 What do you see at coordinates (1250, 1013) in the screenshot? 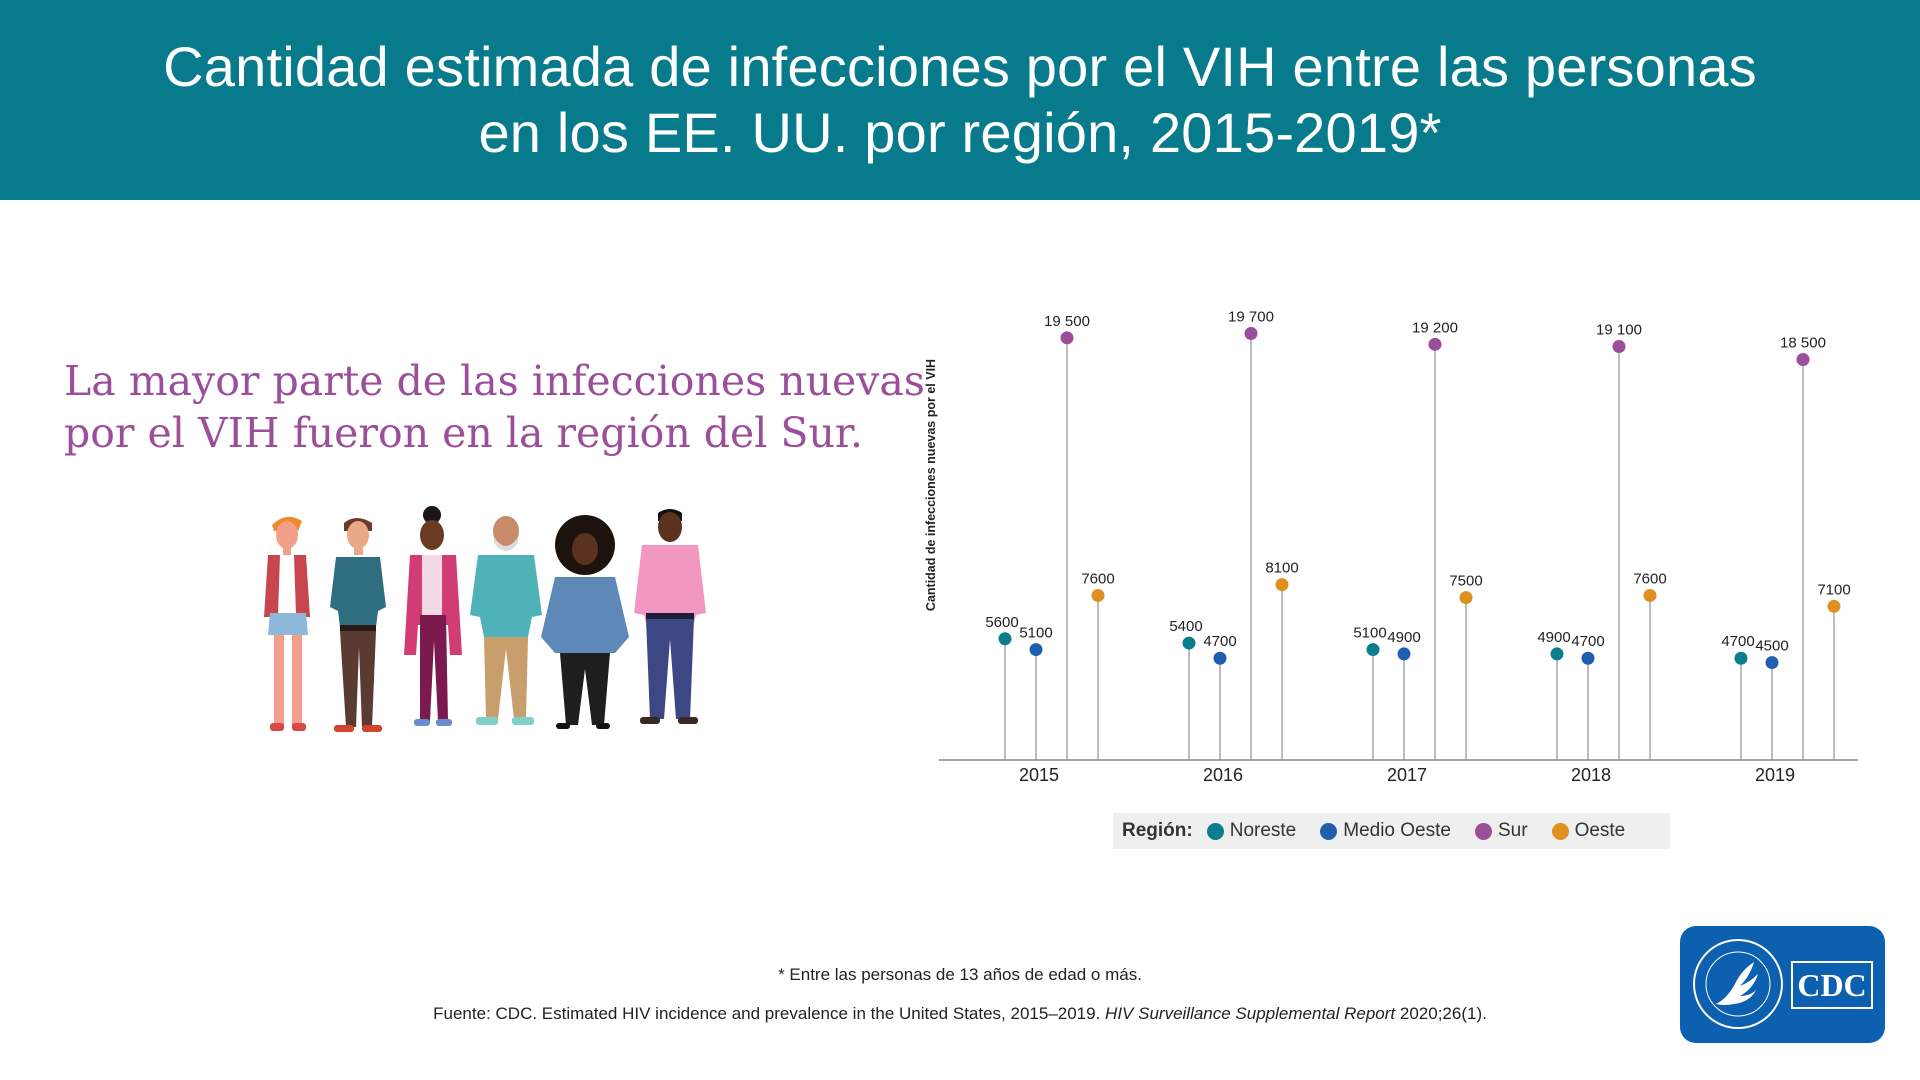
I see `source-report-title: HIV Surveillance Supplemental Report` at bounding box center [1250, 1013].